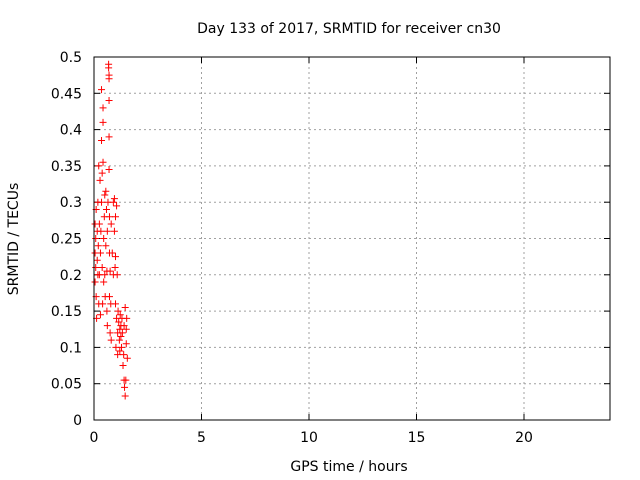  What do you see at coordinates (71, 58) in the screenshot?
I see `y-tick-label: 0.5` at bounding box center [71, 58].